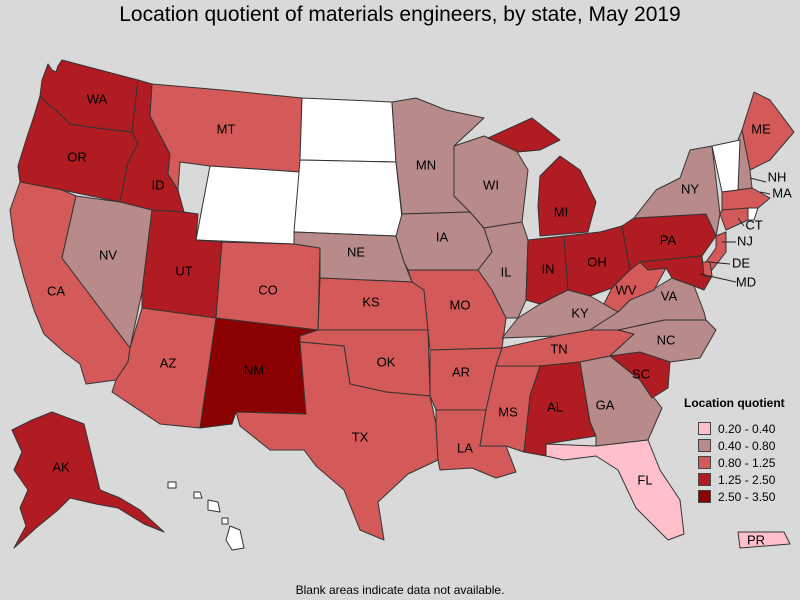 Image resolution: width=800 pixels, height=600 pixels. Describe the element at coordinates (734, 219) in the screenshot. I see `state-ct` at that location.